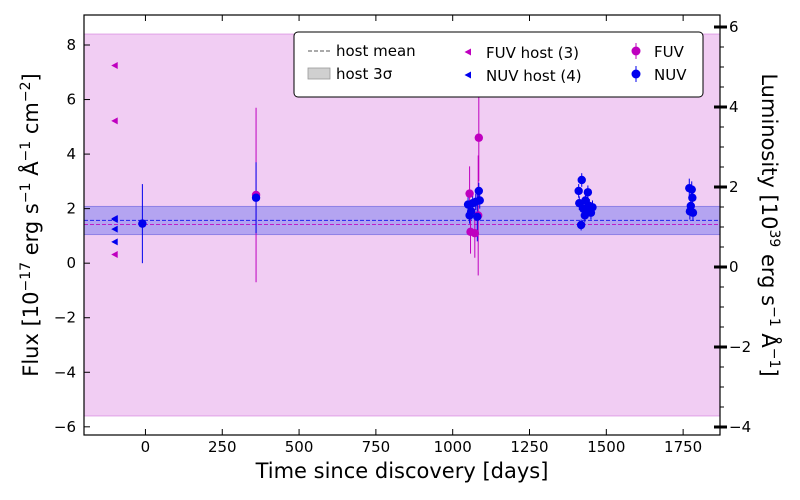  Describe the element at coordinates (26, 91) in the screenshot. I see `axis-label-part: −2` at that location.